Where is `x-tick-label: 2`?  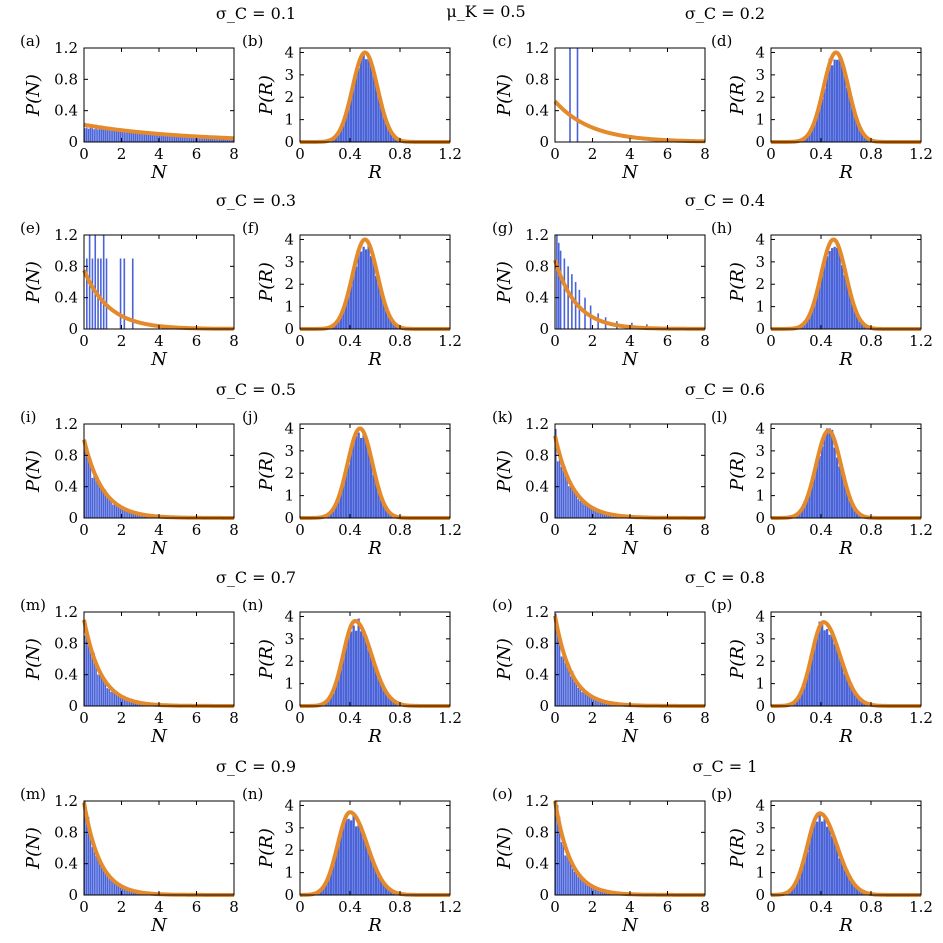
x-tick-label: 2 is located at coordinates (122, 154).